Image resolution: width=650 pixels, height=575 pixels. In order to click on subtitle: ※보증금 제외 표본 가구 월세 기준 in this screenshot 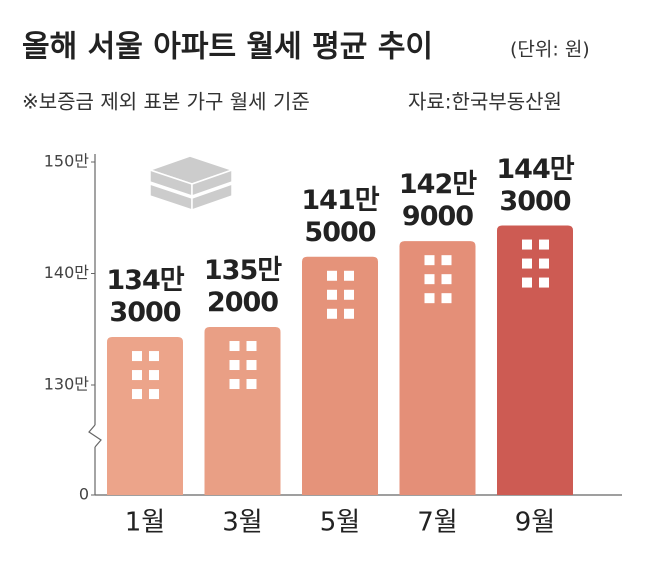, I will do `click(166, 102)`.